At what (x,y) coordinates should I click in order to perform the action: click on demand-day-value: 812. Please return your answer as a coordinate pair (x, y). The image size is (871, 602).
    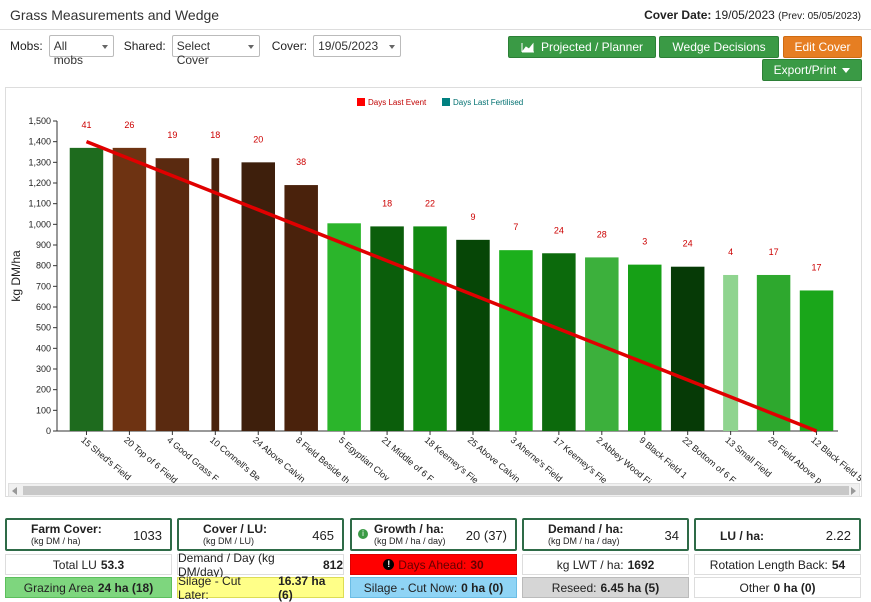
    Looking at the image, I should click on (332, 564).